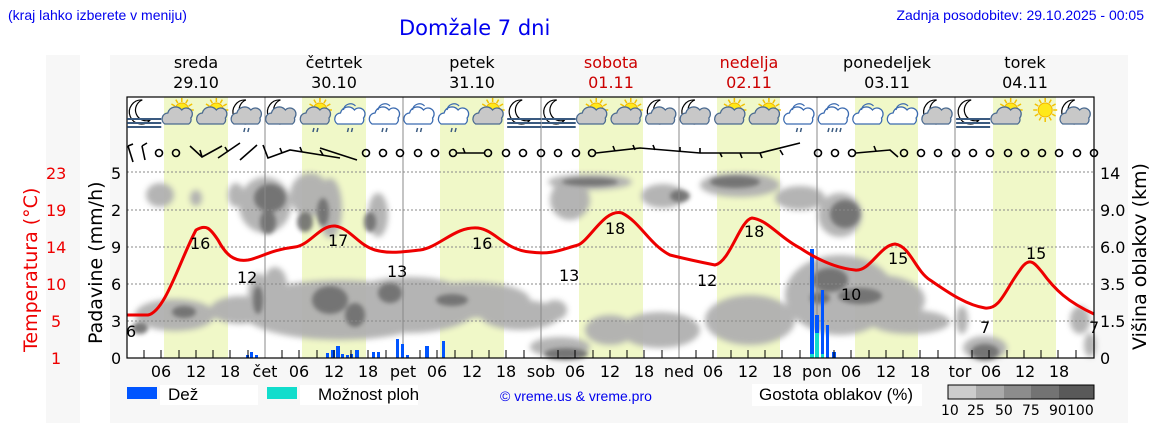 The image size is (1152, 443). What do you see at coordinates (315, 115) in the screenshot?
I see `sun-cloud-drizzle-icon` at bounding box center [315, 115].